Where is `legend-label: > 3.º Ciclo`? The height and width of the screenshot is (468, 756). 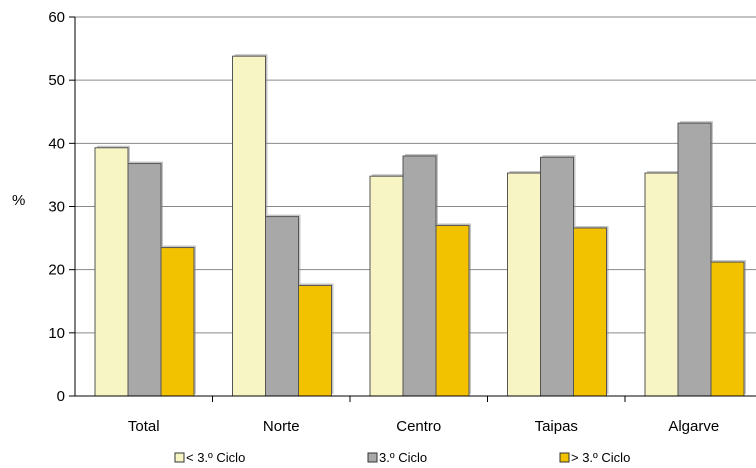
legend-label: > 3.º Ciclo is located at coordinates (600, 457).